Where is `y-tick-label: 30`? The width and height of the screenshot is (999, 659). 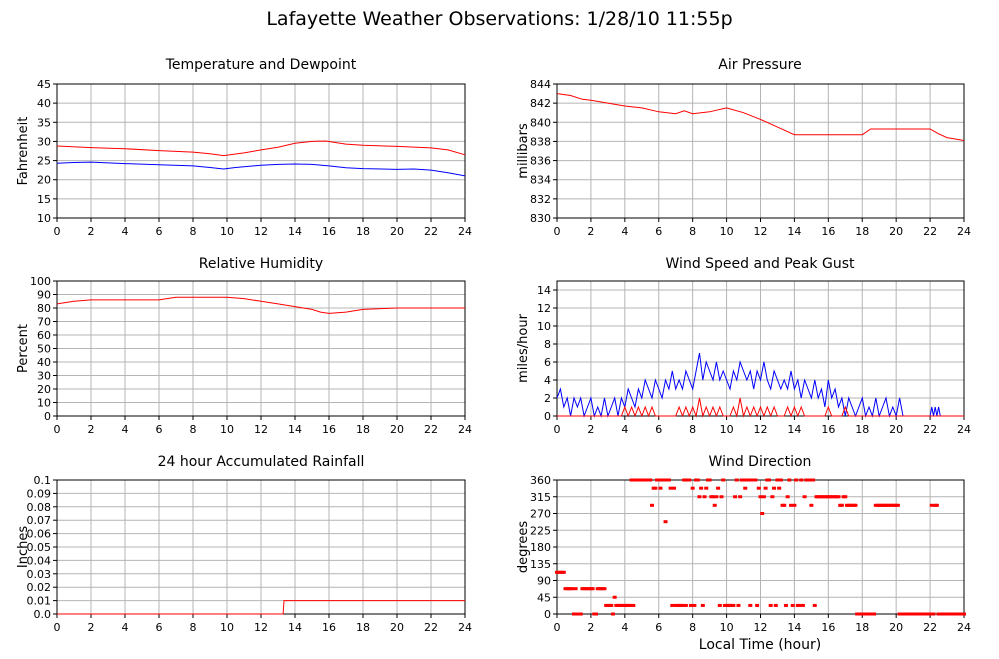 y-tick-label: 30 is located at coordinates (44, 376).